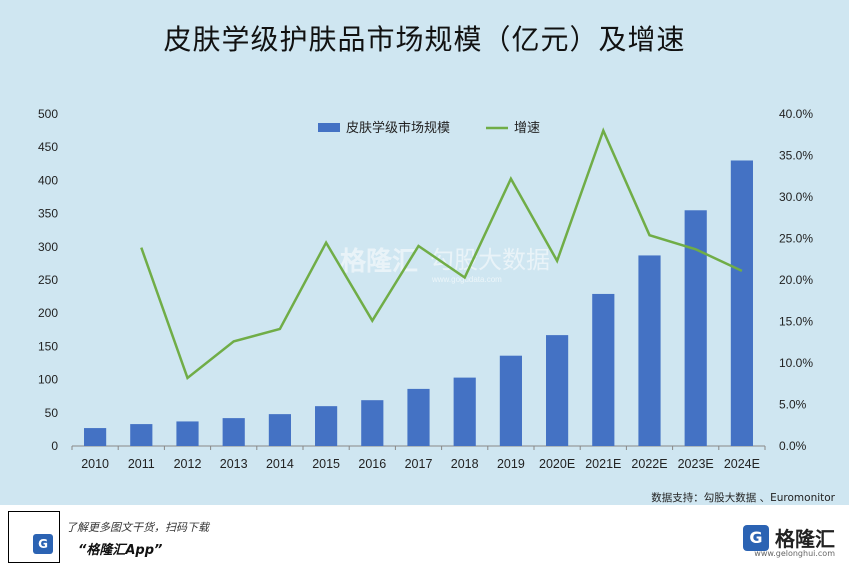  What do you see at coordinates (372, 464) in the screenshot?
I see `x-tick-label: 2016` at bounding box center [372, 464].